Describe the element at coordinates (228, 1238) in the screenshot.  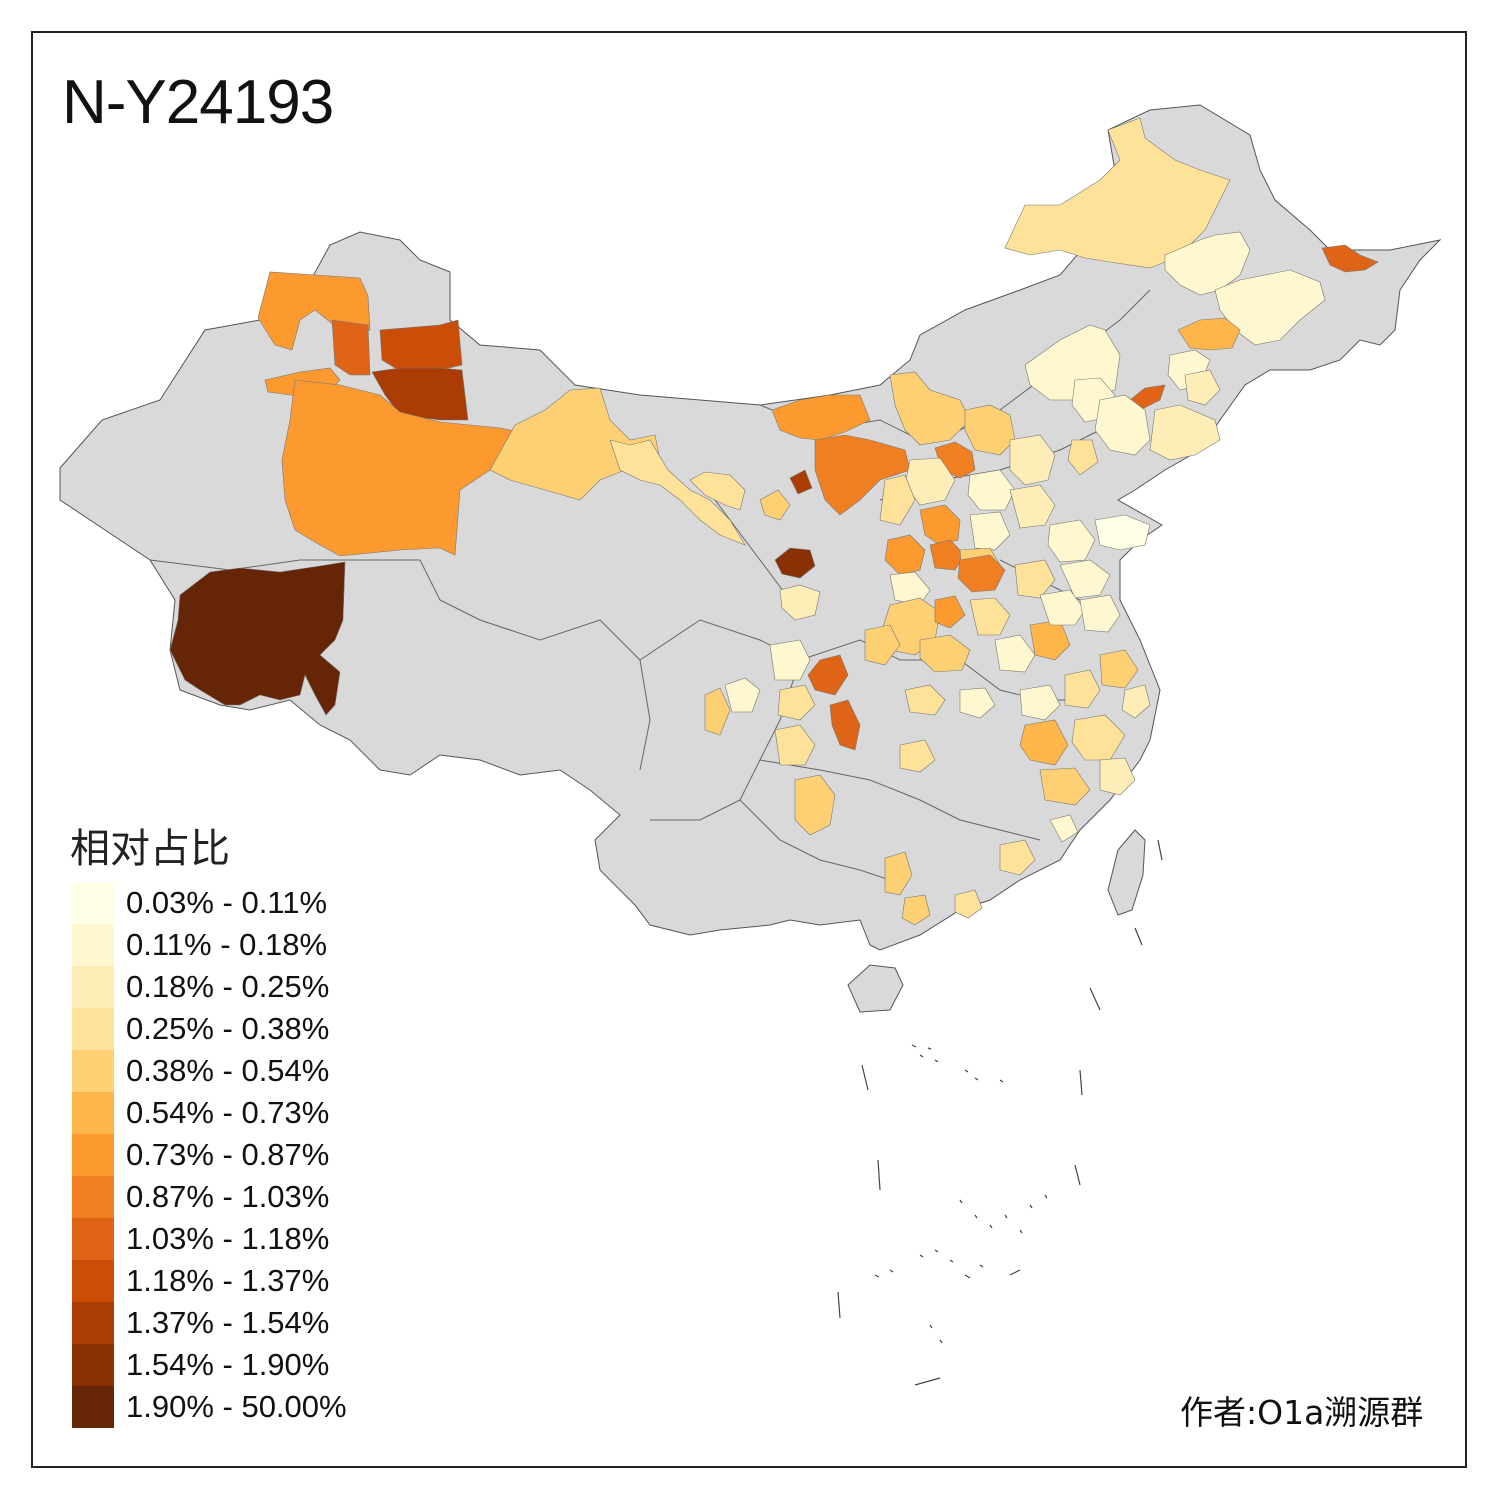
I see `legend-label: 1.03% - 1.18%` at that location.